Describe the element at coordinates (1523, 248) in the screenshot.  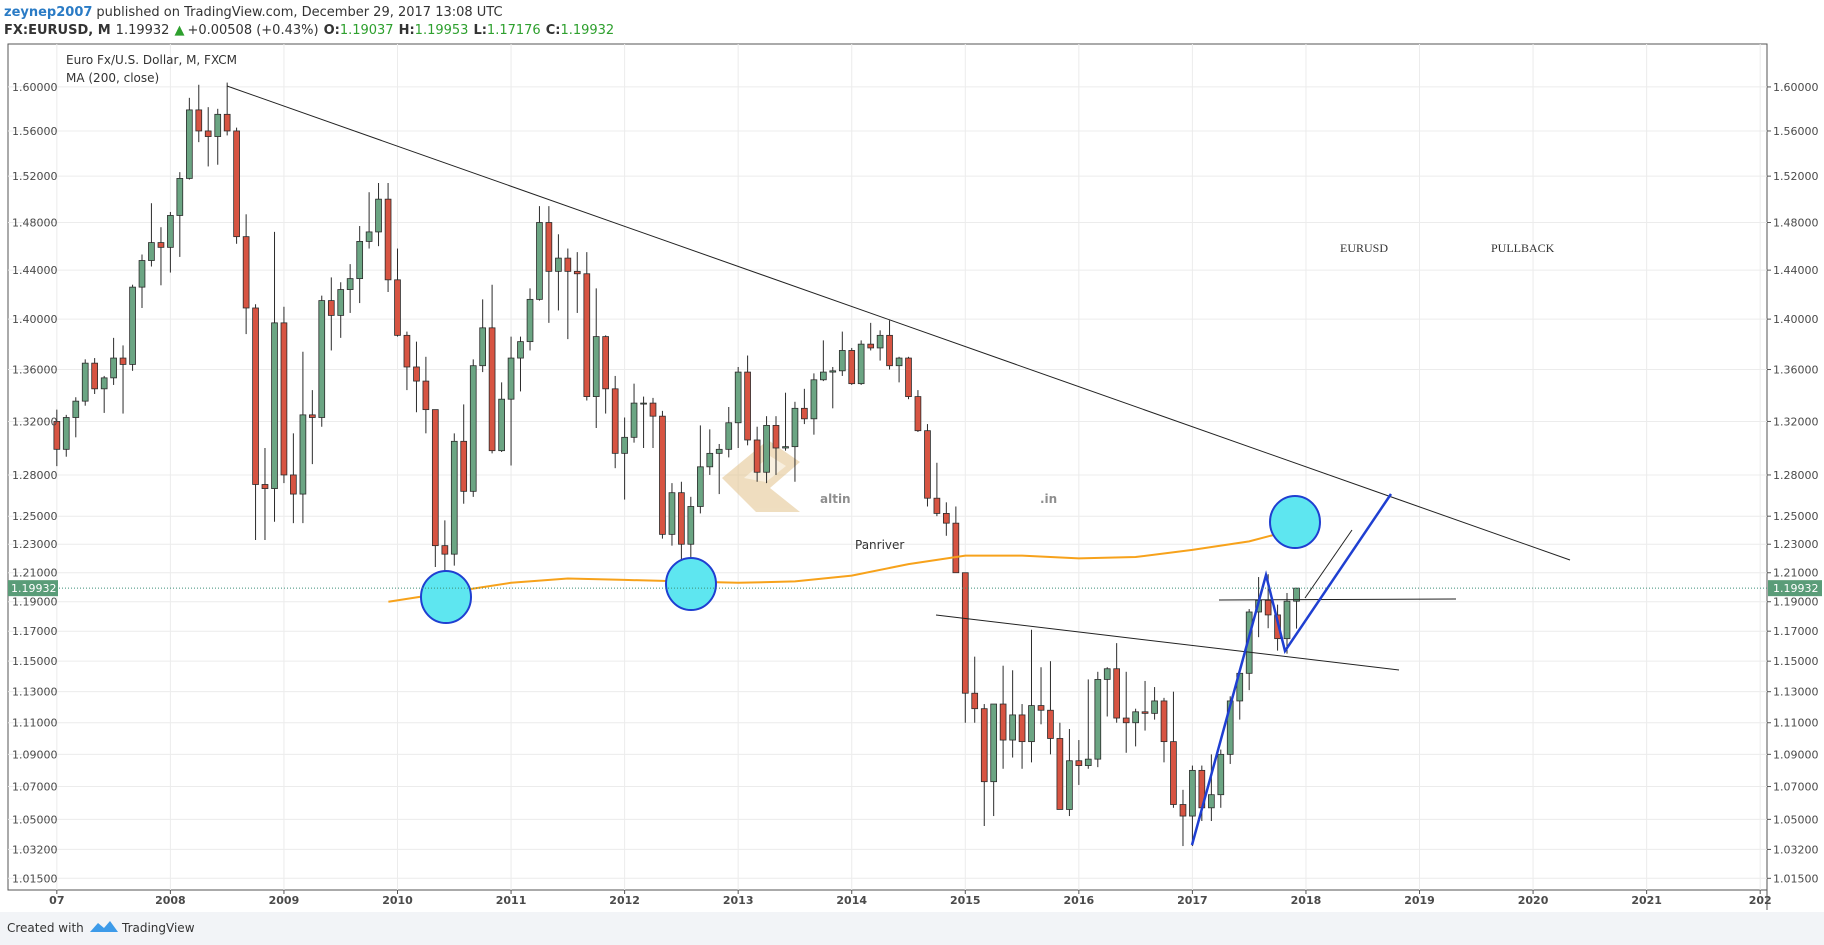
I see `annotation: PULLBACK` at that location.